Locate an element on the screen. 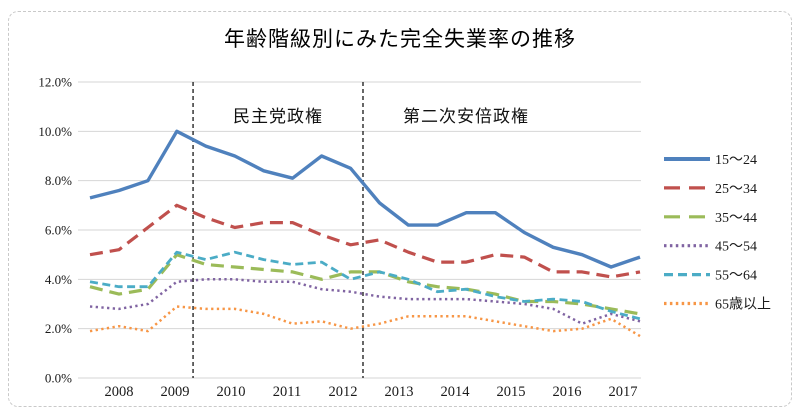 The height and width of the screenshot is (419, 800). series-line-55〜64 is located at coordinates (365, 285).